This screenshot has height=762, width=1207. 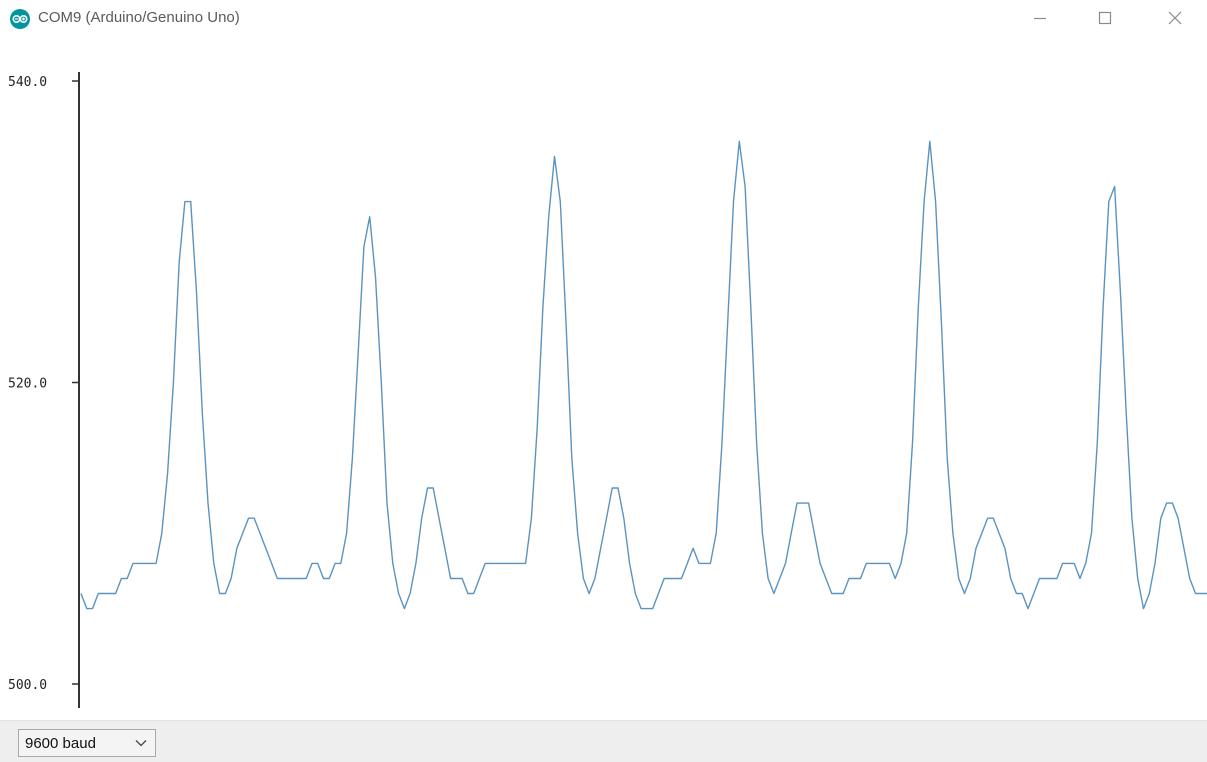 I want to click on maximize-button, so click(x=1105, y=18).